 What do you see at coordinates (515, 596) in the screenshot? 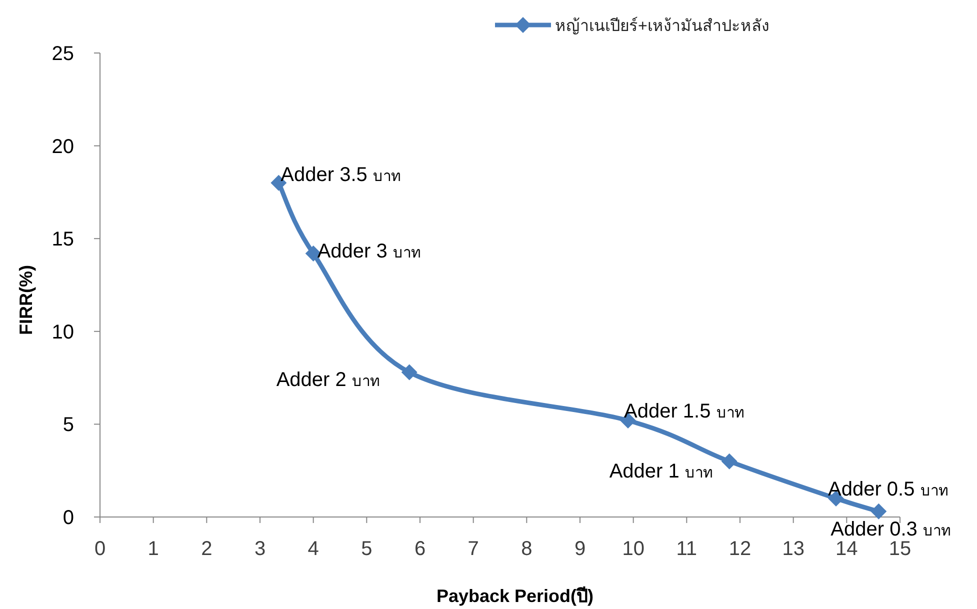
I see `x-axis-title: Payback Period(ปี)` at bounding box center [515, 596].